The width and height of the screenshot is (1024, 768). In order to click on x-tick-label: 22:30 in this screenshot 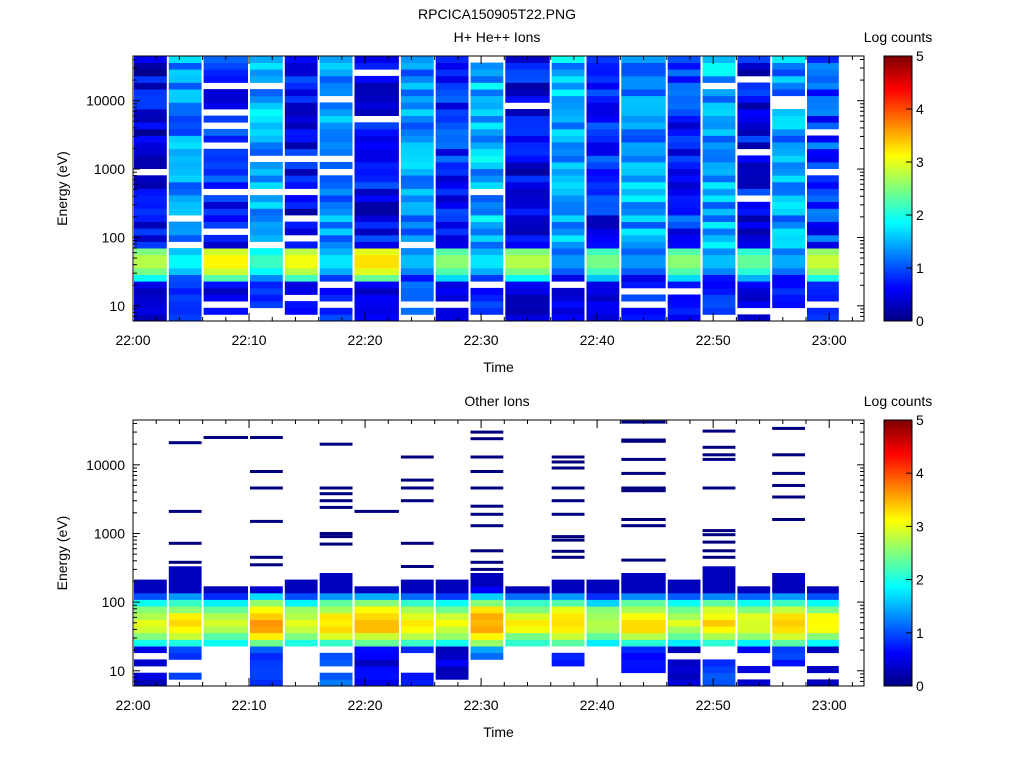, I will do `click(481, 340)`.